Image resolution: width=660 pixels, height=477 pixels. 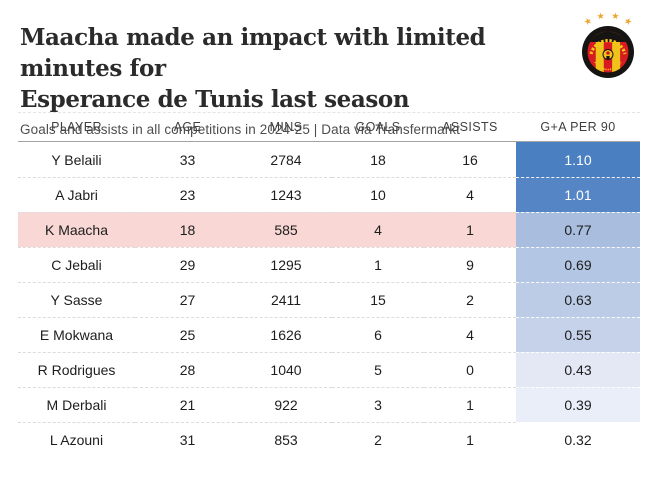 I want to click on cell-player: C Jebali, so click(x=76, y=264).